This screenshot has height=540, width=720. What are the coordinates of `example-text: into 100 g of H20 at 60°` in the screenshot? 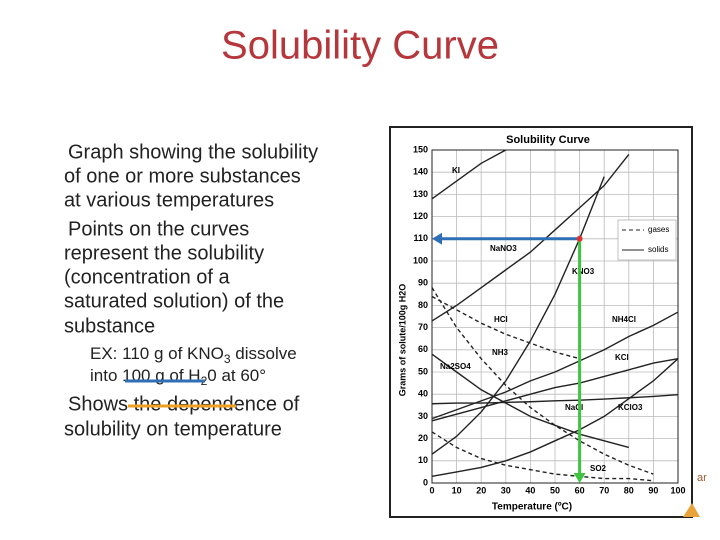 It's located at (178, 377).